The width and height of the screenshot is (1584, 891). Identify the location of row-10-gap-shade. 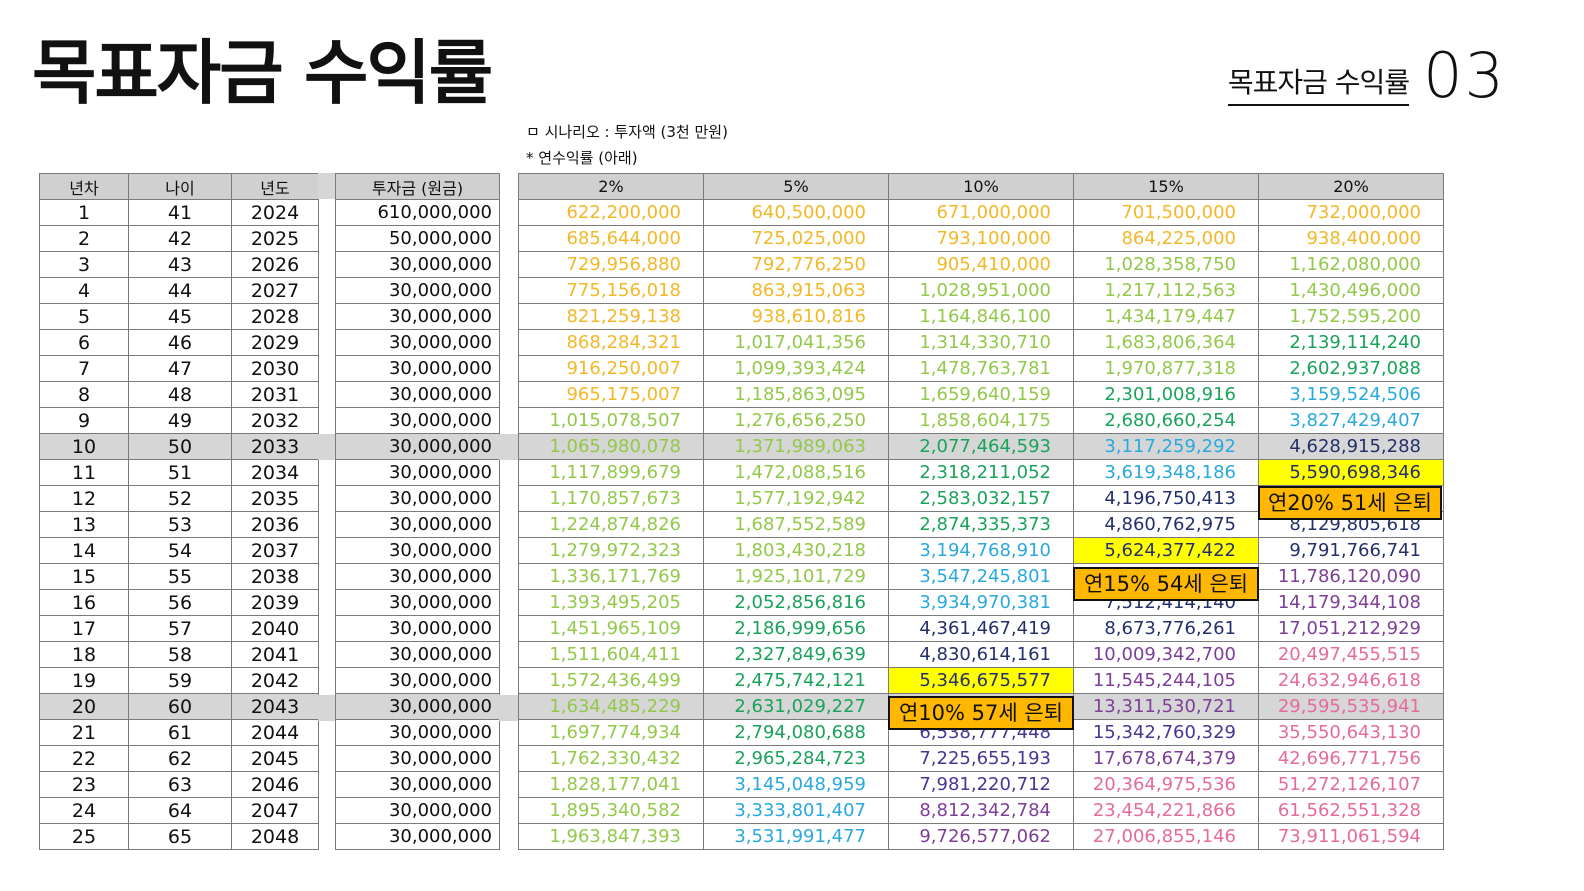
(326, 447).